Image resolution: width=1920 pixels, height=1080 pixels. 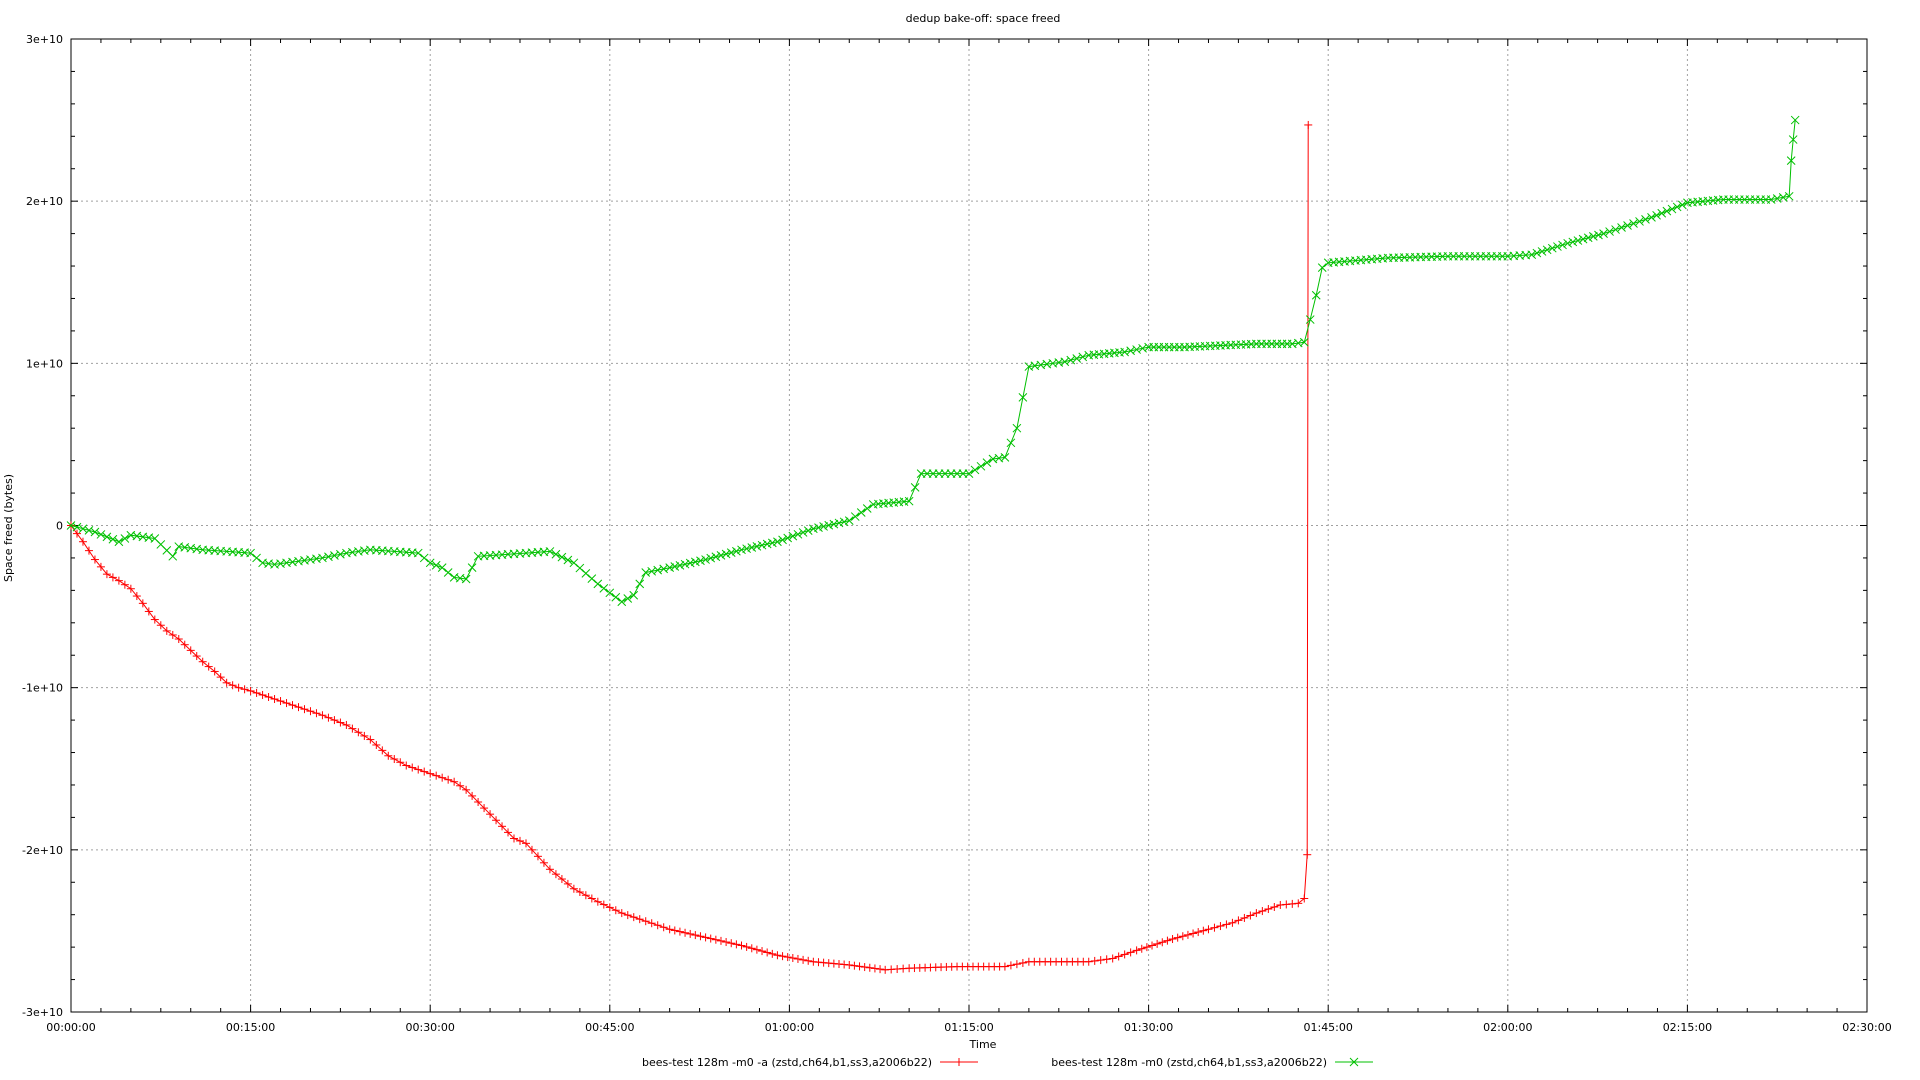 What do you see at coordinates (1354, 1062) in the screenshot?
I see `legend-marker-b` at bounding box center [1354, 1062].